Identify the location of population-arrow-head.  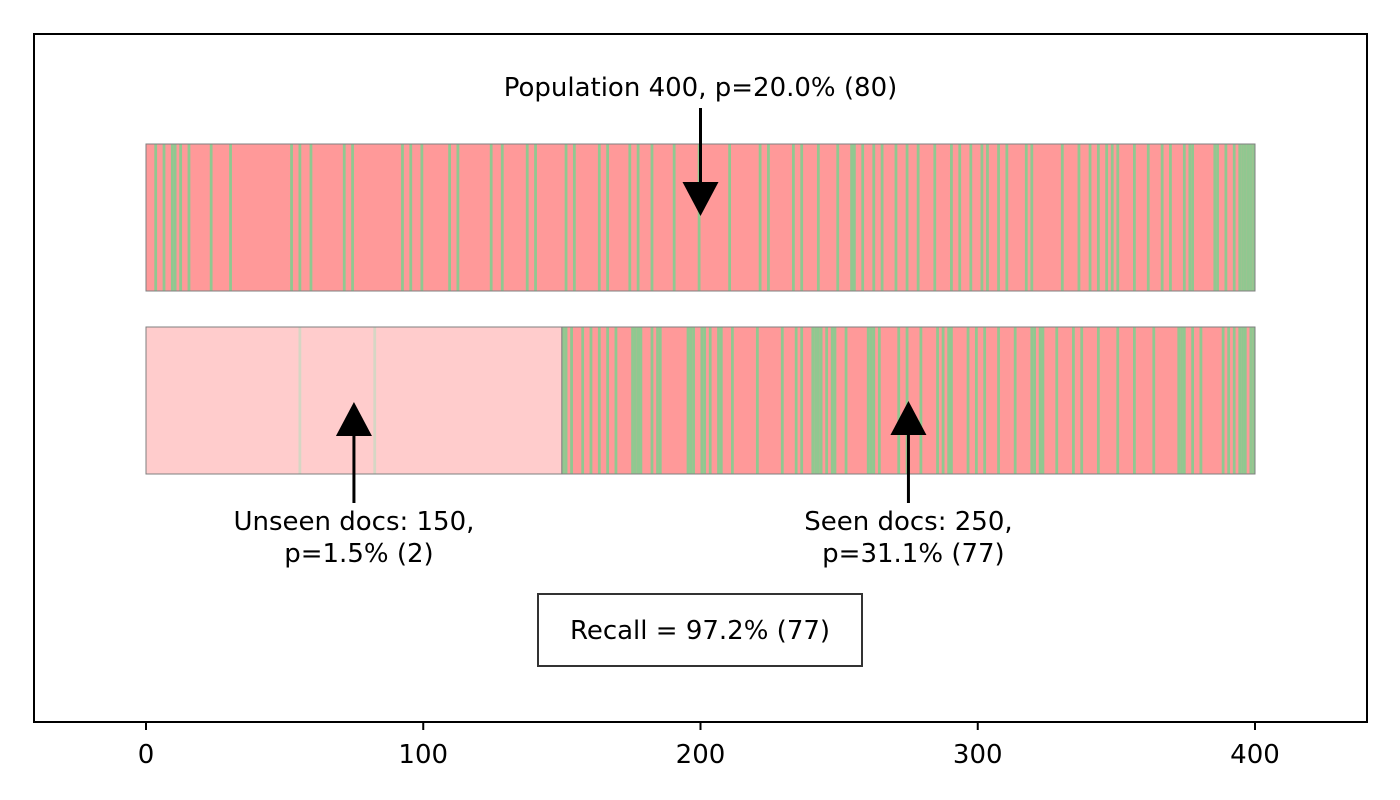
(700, 199).